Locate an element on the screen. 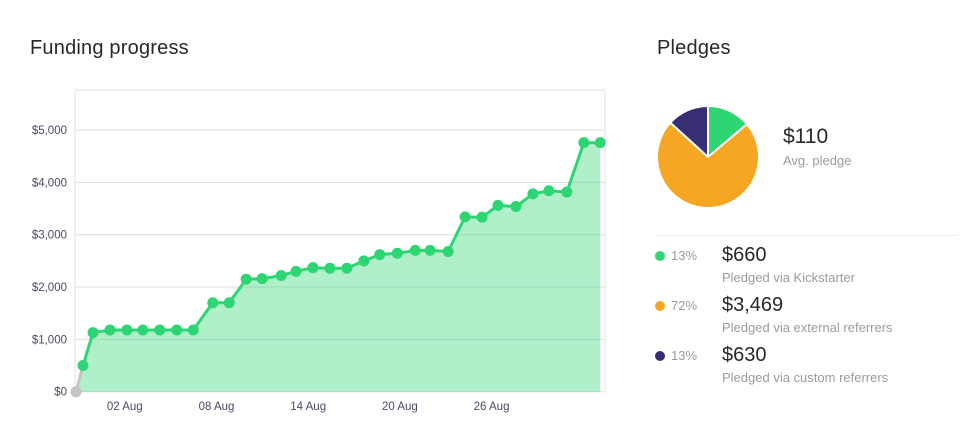 The image size is (974, 442). external-dot-icon is located at coordinates (660, 305).